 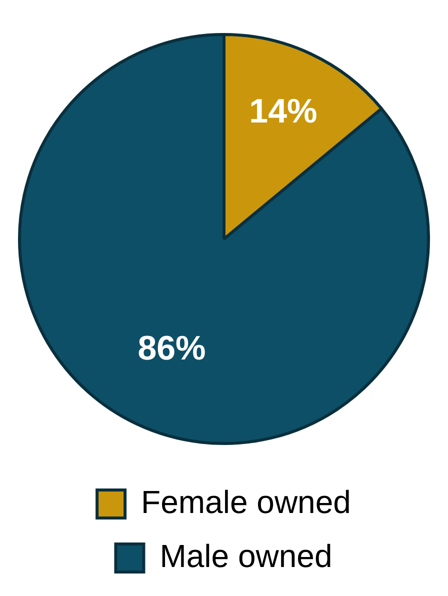 What do you see at coordinates (246, 556) in the screenshot?
I see `legend-label: Male owned` at bounding box center [246, 556].